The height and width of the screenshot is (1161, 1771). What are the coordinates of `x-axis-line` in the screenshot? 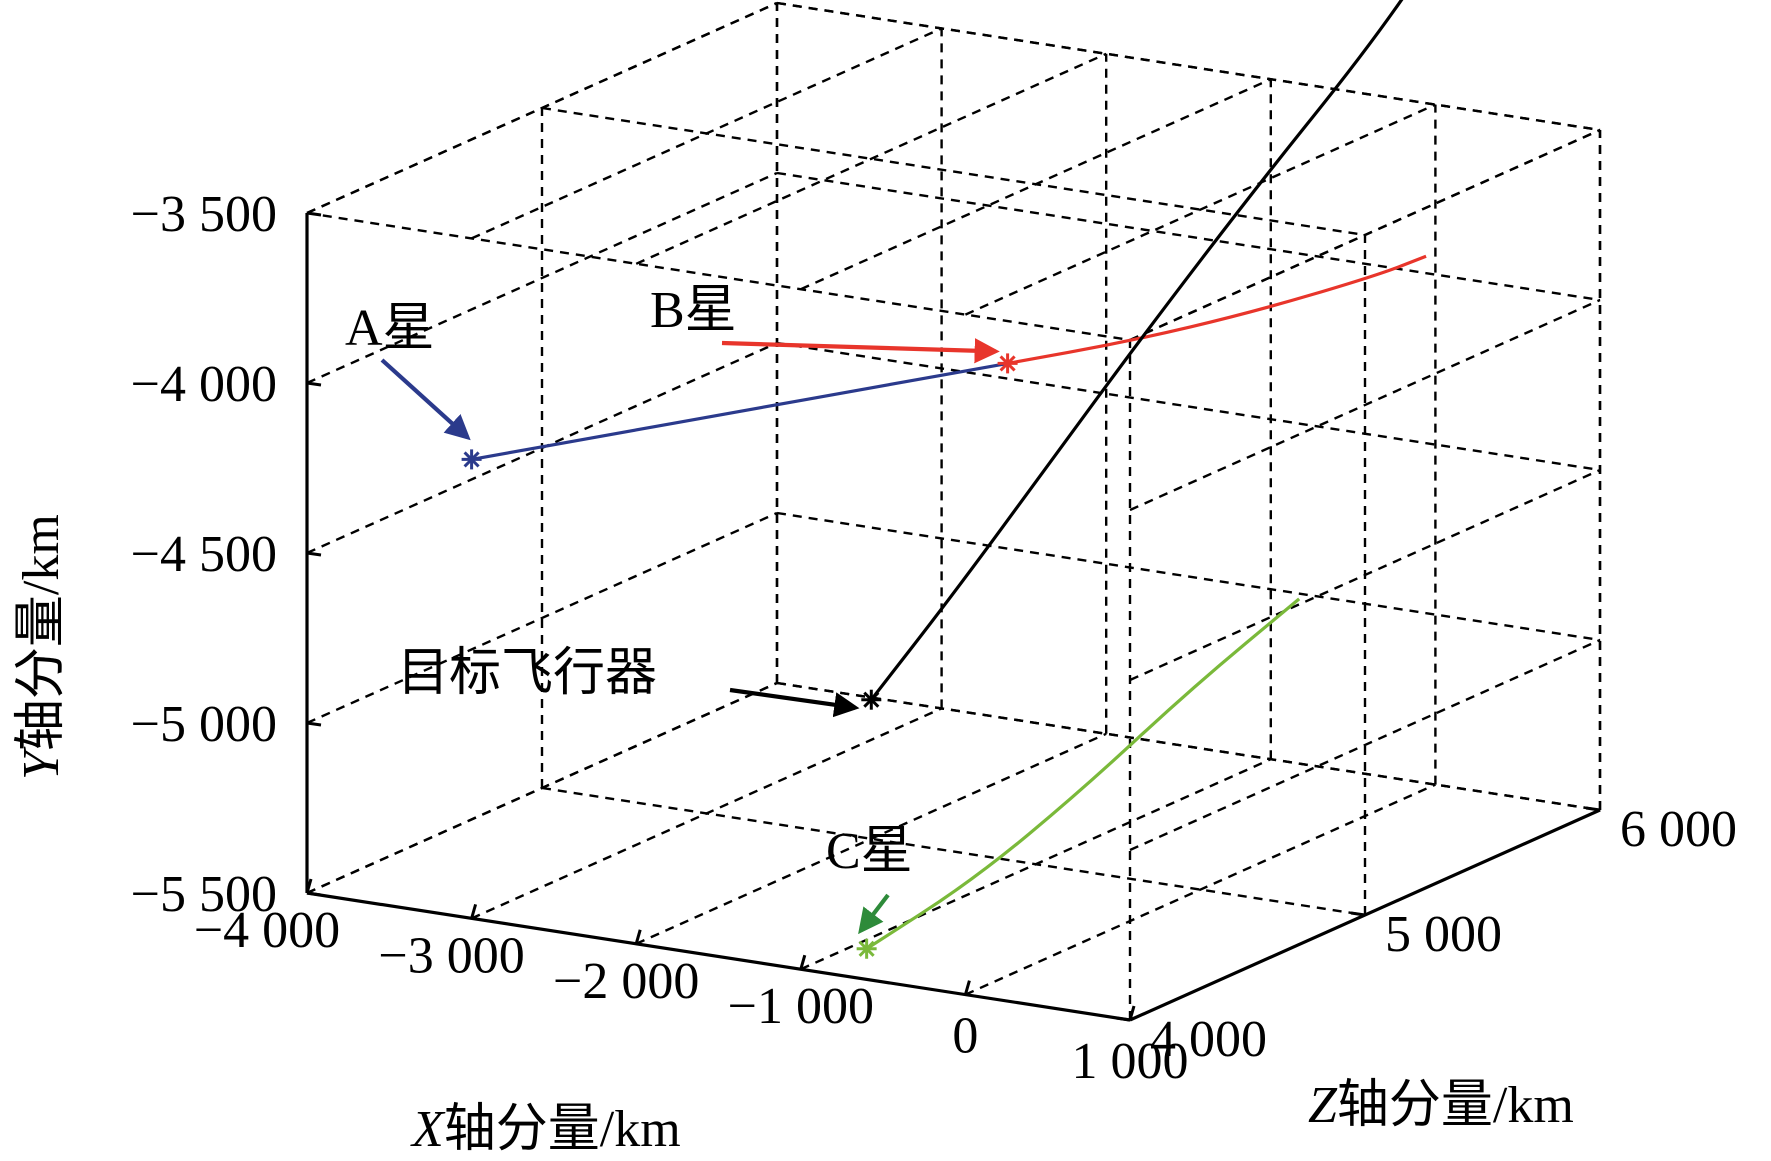 It's located at (718, 956).